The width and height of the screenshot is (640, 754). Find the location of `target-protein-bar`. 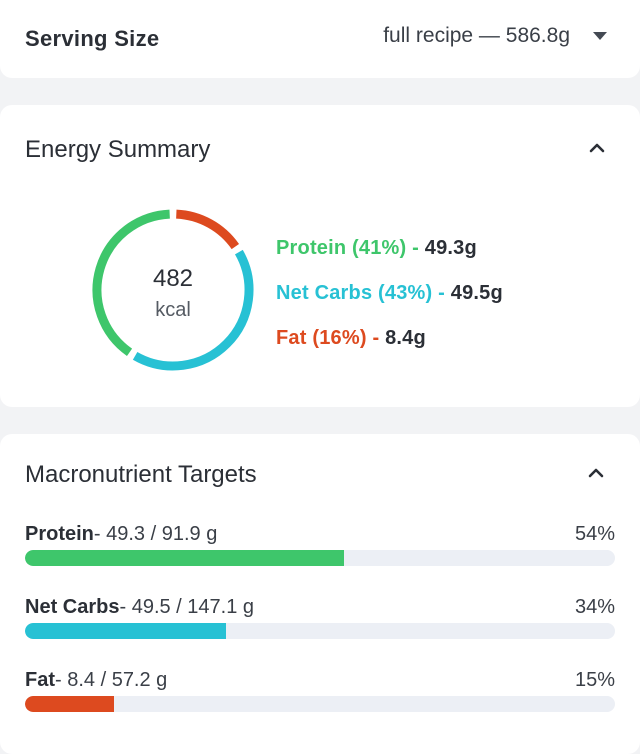

target-protein-bar is located at coordinates (320, 558).